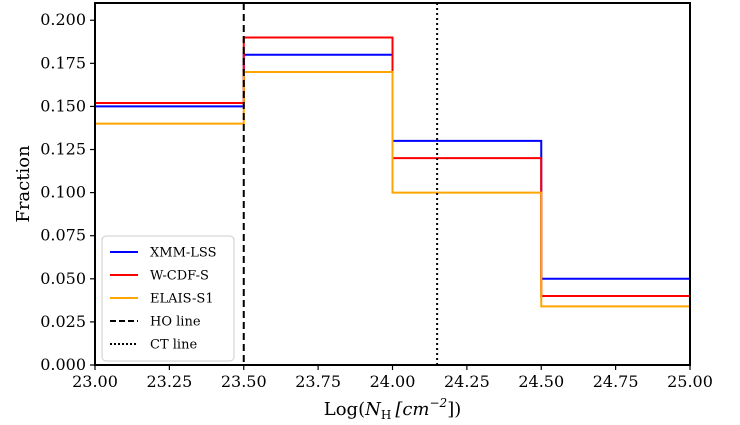 This screenshot has width=740, height=425. I want to click on x-tick-label: 23.25, so click(169, 381).